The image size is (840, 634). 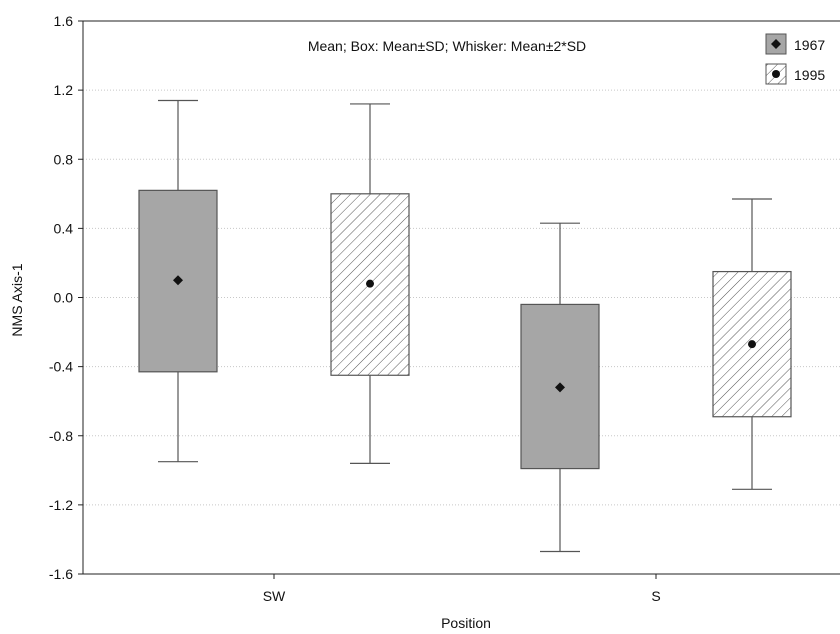 What do you see at coordinates (809, 75) in the screenshot?
I see `legend-label: 1995` at bounding box center [809, 75].